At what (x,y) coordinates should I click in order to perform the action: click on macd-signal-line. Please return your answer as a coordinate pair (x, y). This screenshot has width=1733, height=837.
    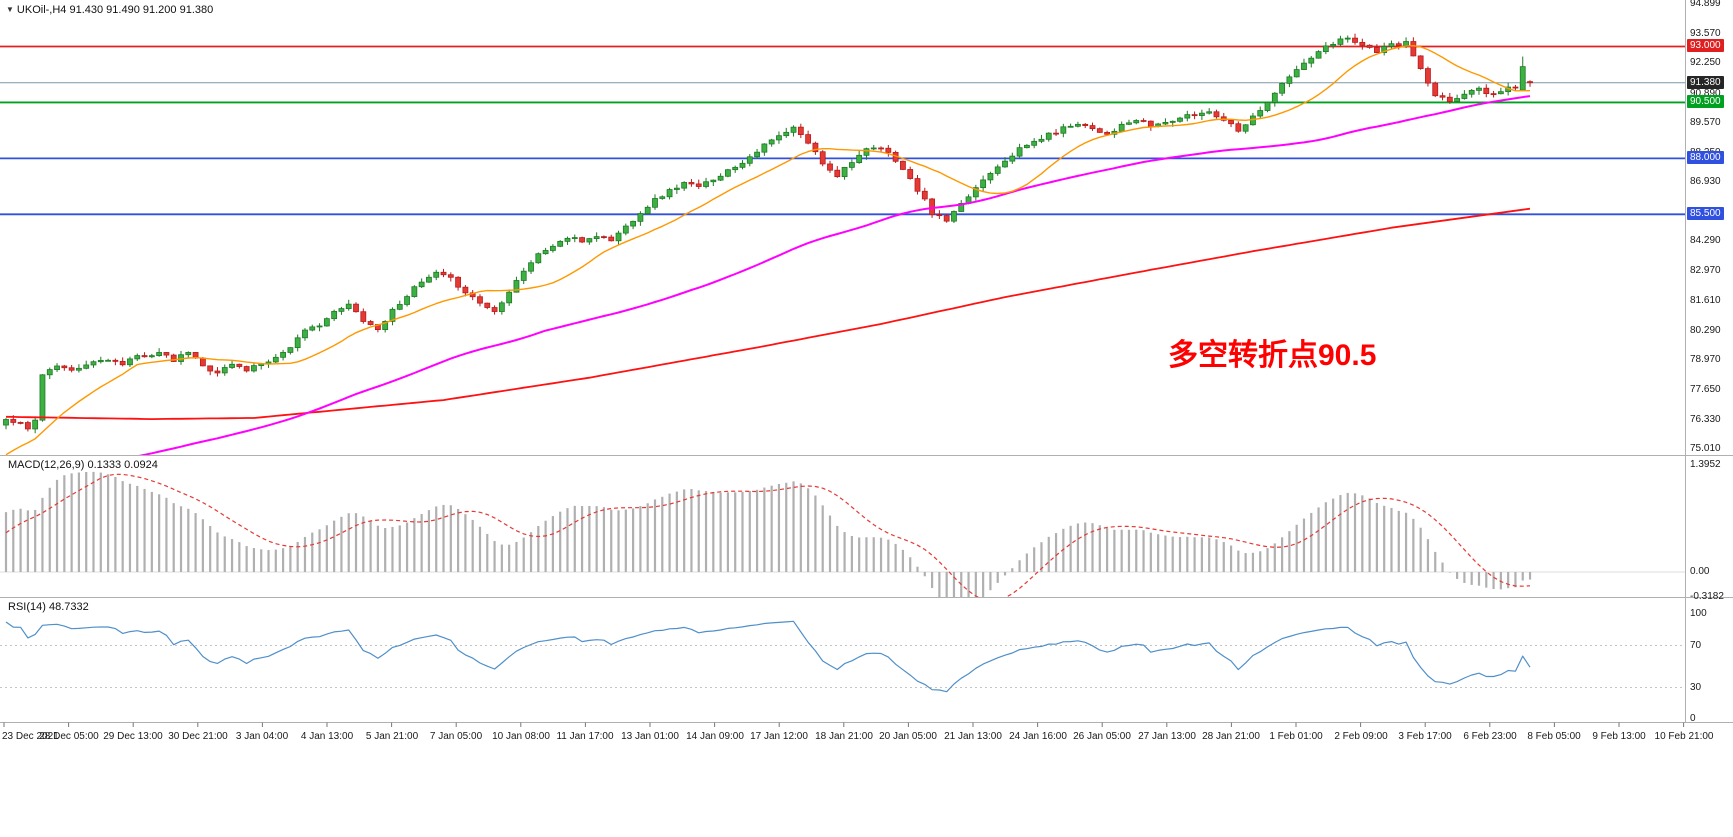
    Looking at the image, I should click on (768, 535).